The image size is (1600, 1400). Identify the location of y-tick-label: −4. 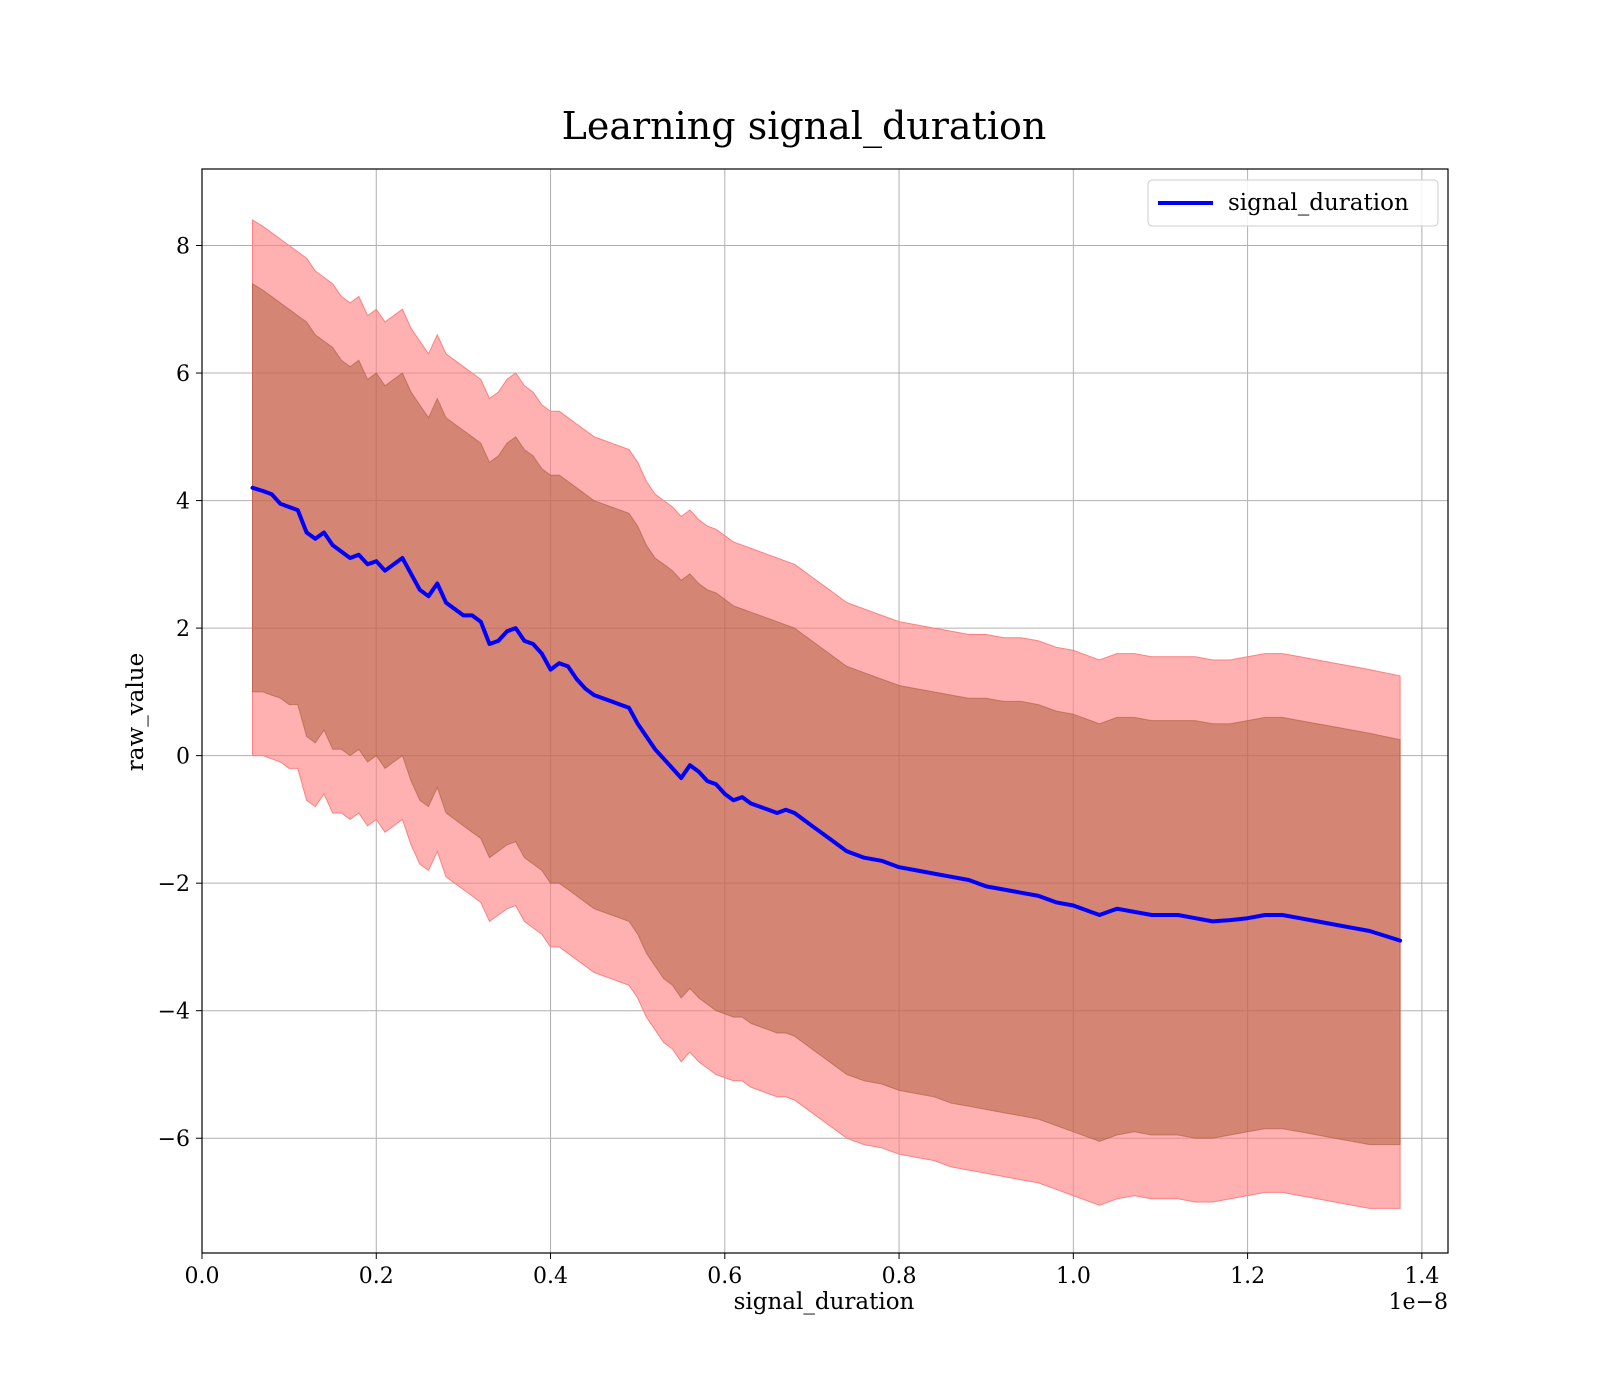
(174, 1012).